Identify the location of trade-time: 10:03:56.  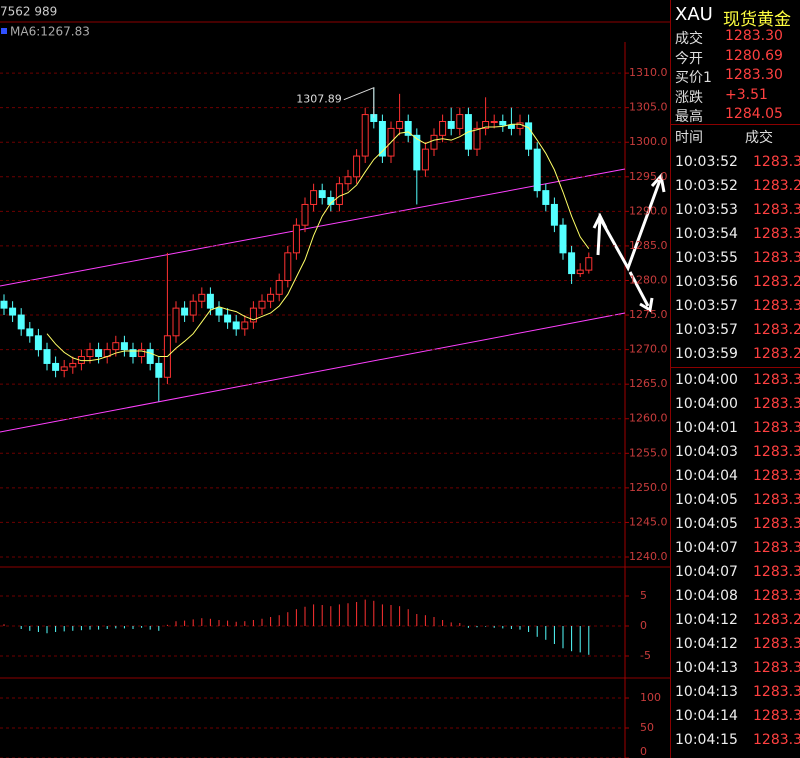
(706, 282).